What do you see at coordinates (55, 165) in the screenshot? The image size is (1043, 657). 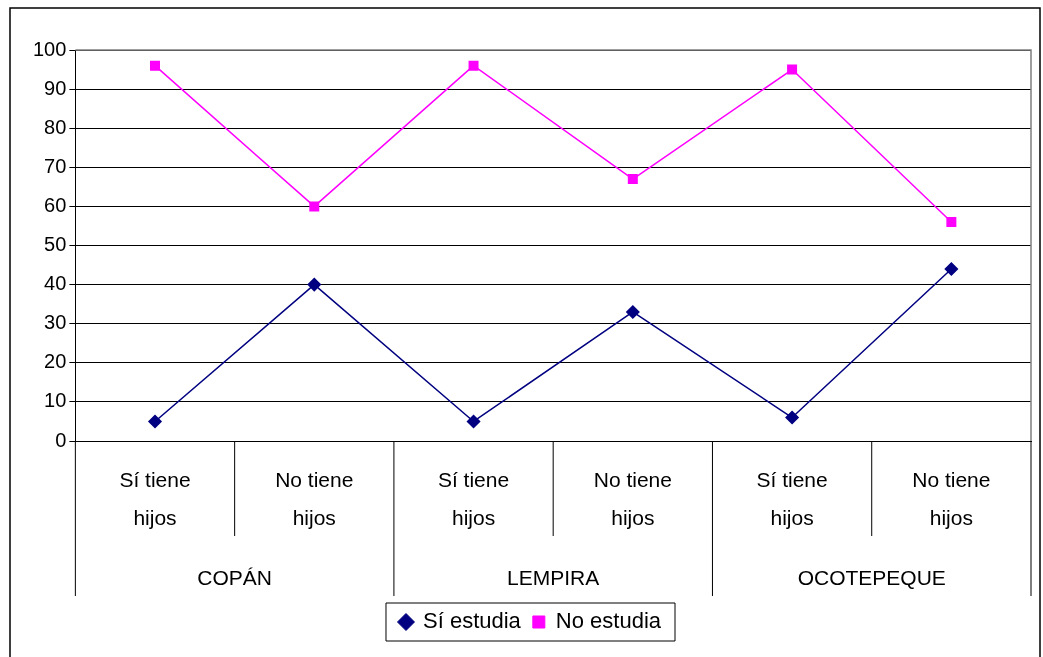 I see `y-tick-label: 70` at bounding box center [55, 165].